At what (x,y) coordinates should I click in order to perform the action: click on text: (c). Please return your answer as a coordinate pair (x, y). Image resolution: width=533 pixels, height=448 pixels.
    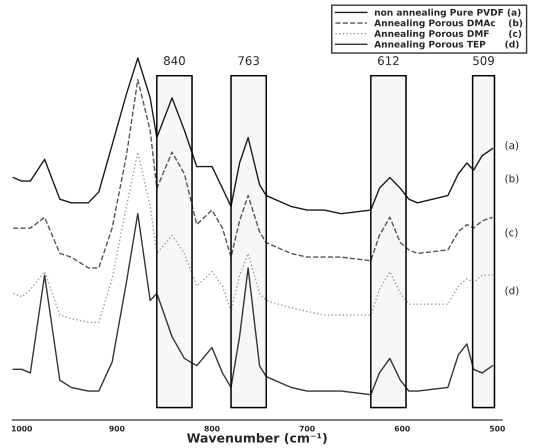
    Looking at the image, I should click on (511, 233).